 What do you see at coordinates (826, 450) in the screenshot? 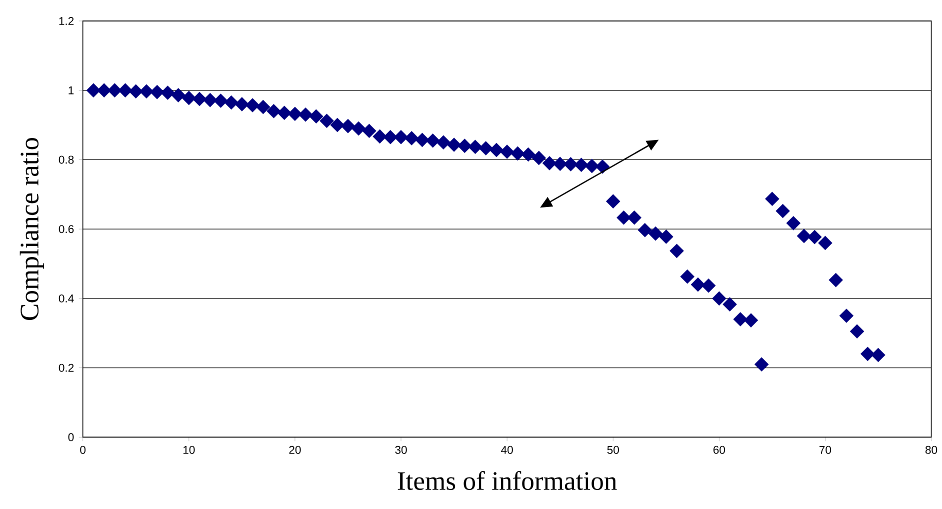
I see `x-tick-label: 70` at bounding box center [826, 450].